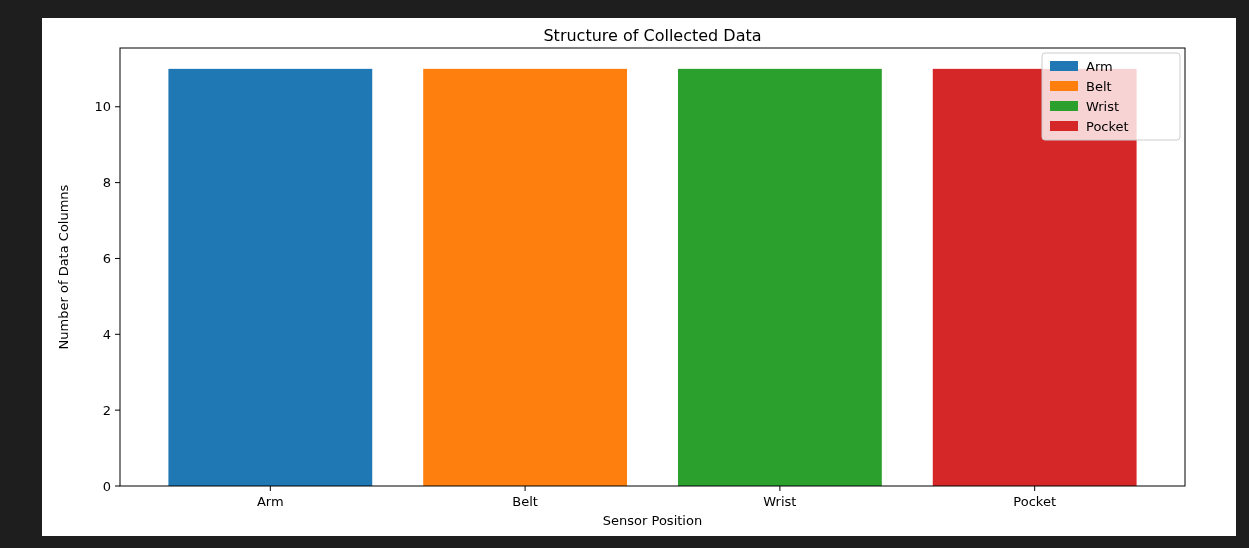 The height and width of the screenshot is (548, 1249). Describe the element at coordinates (106, 183) in the screenshot. I see `y-tick-label: 8` at that location.